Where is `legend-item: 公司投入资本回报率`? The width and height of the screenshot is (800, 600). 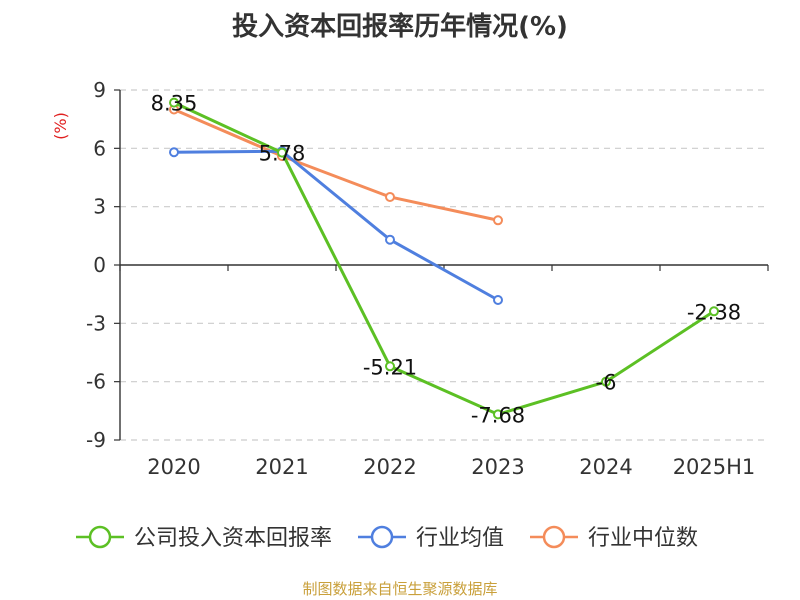
legend-item: 公司投入资本回报率 is located at coordinates (204, 538).